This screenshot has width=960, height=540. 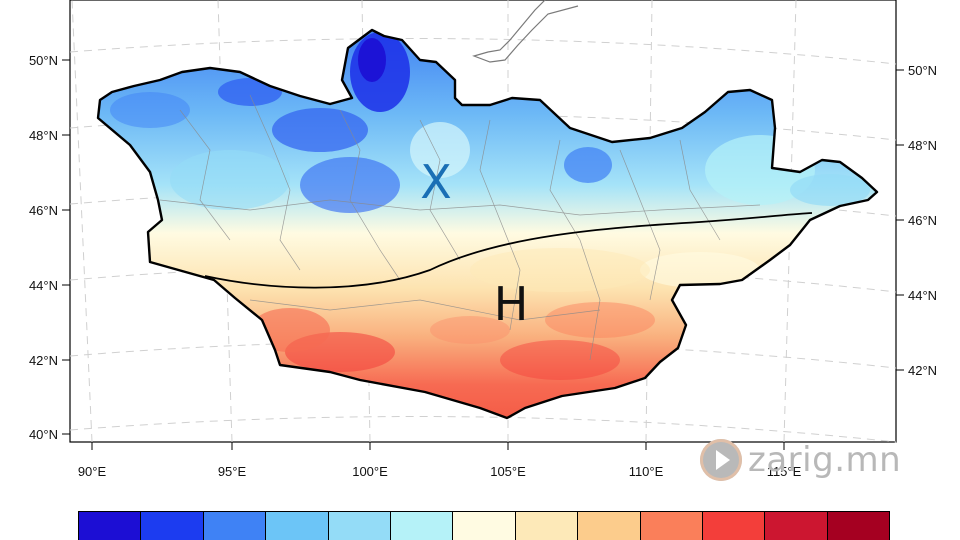 What do you see at coordinates (436, 182) in the screenshot?
I see `region-label-north: X` at bounding box center [436, 182].